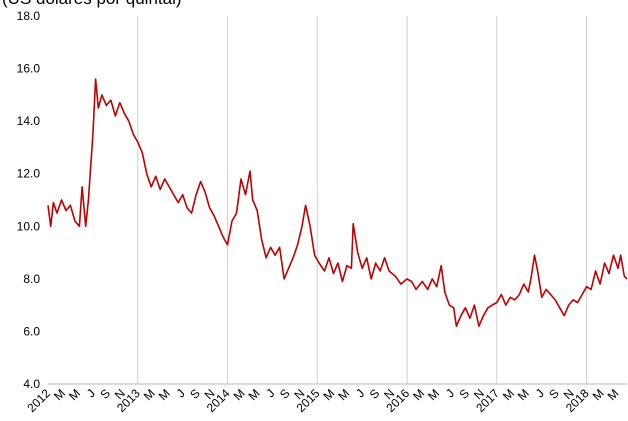 Image resolution: width=628 pixels, height=421 pixels. Describe the element at coordinates (29, 121) in the screenshot. I see `y-tick-label: 14.0` at that location.